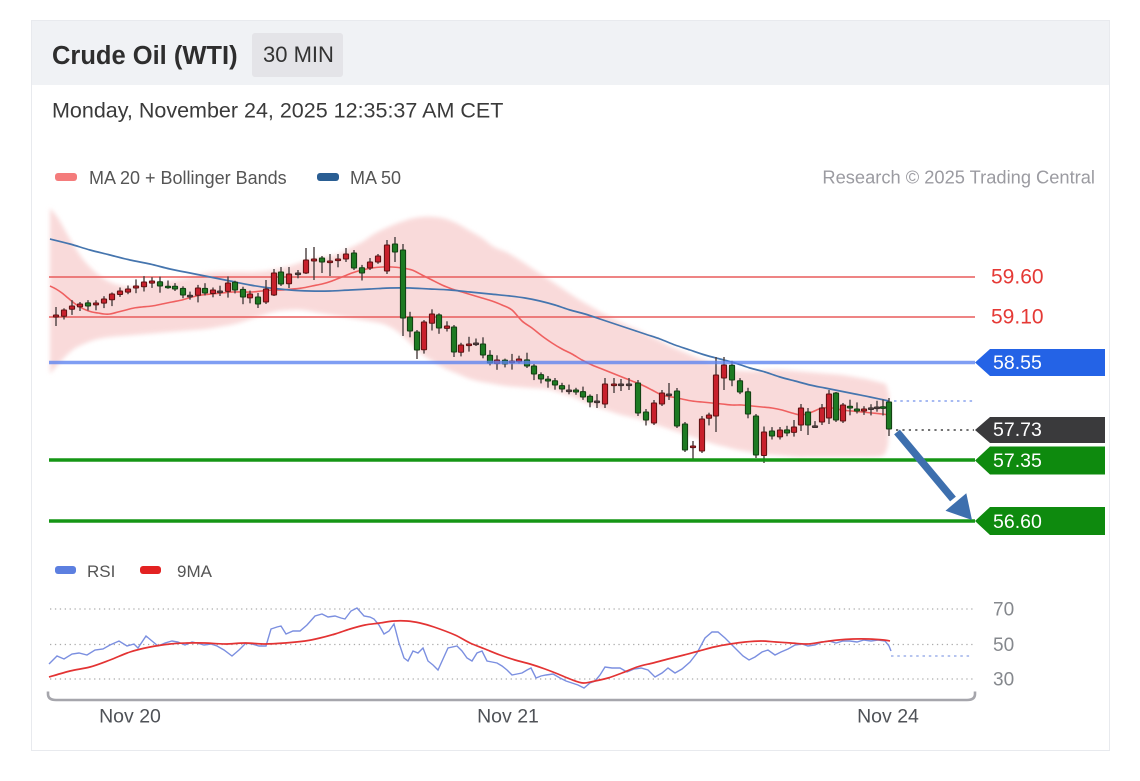 The height and width of the screenshot is (781, 1140). What do you see at coordinates (1017, 522) in the screenshot?
I see `svg-text: 56.60` at bounding box center [1017, 522].